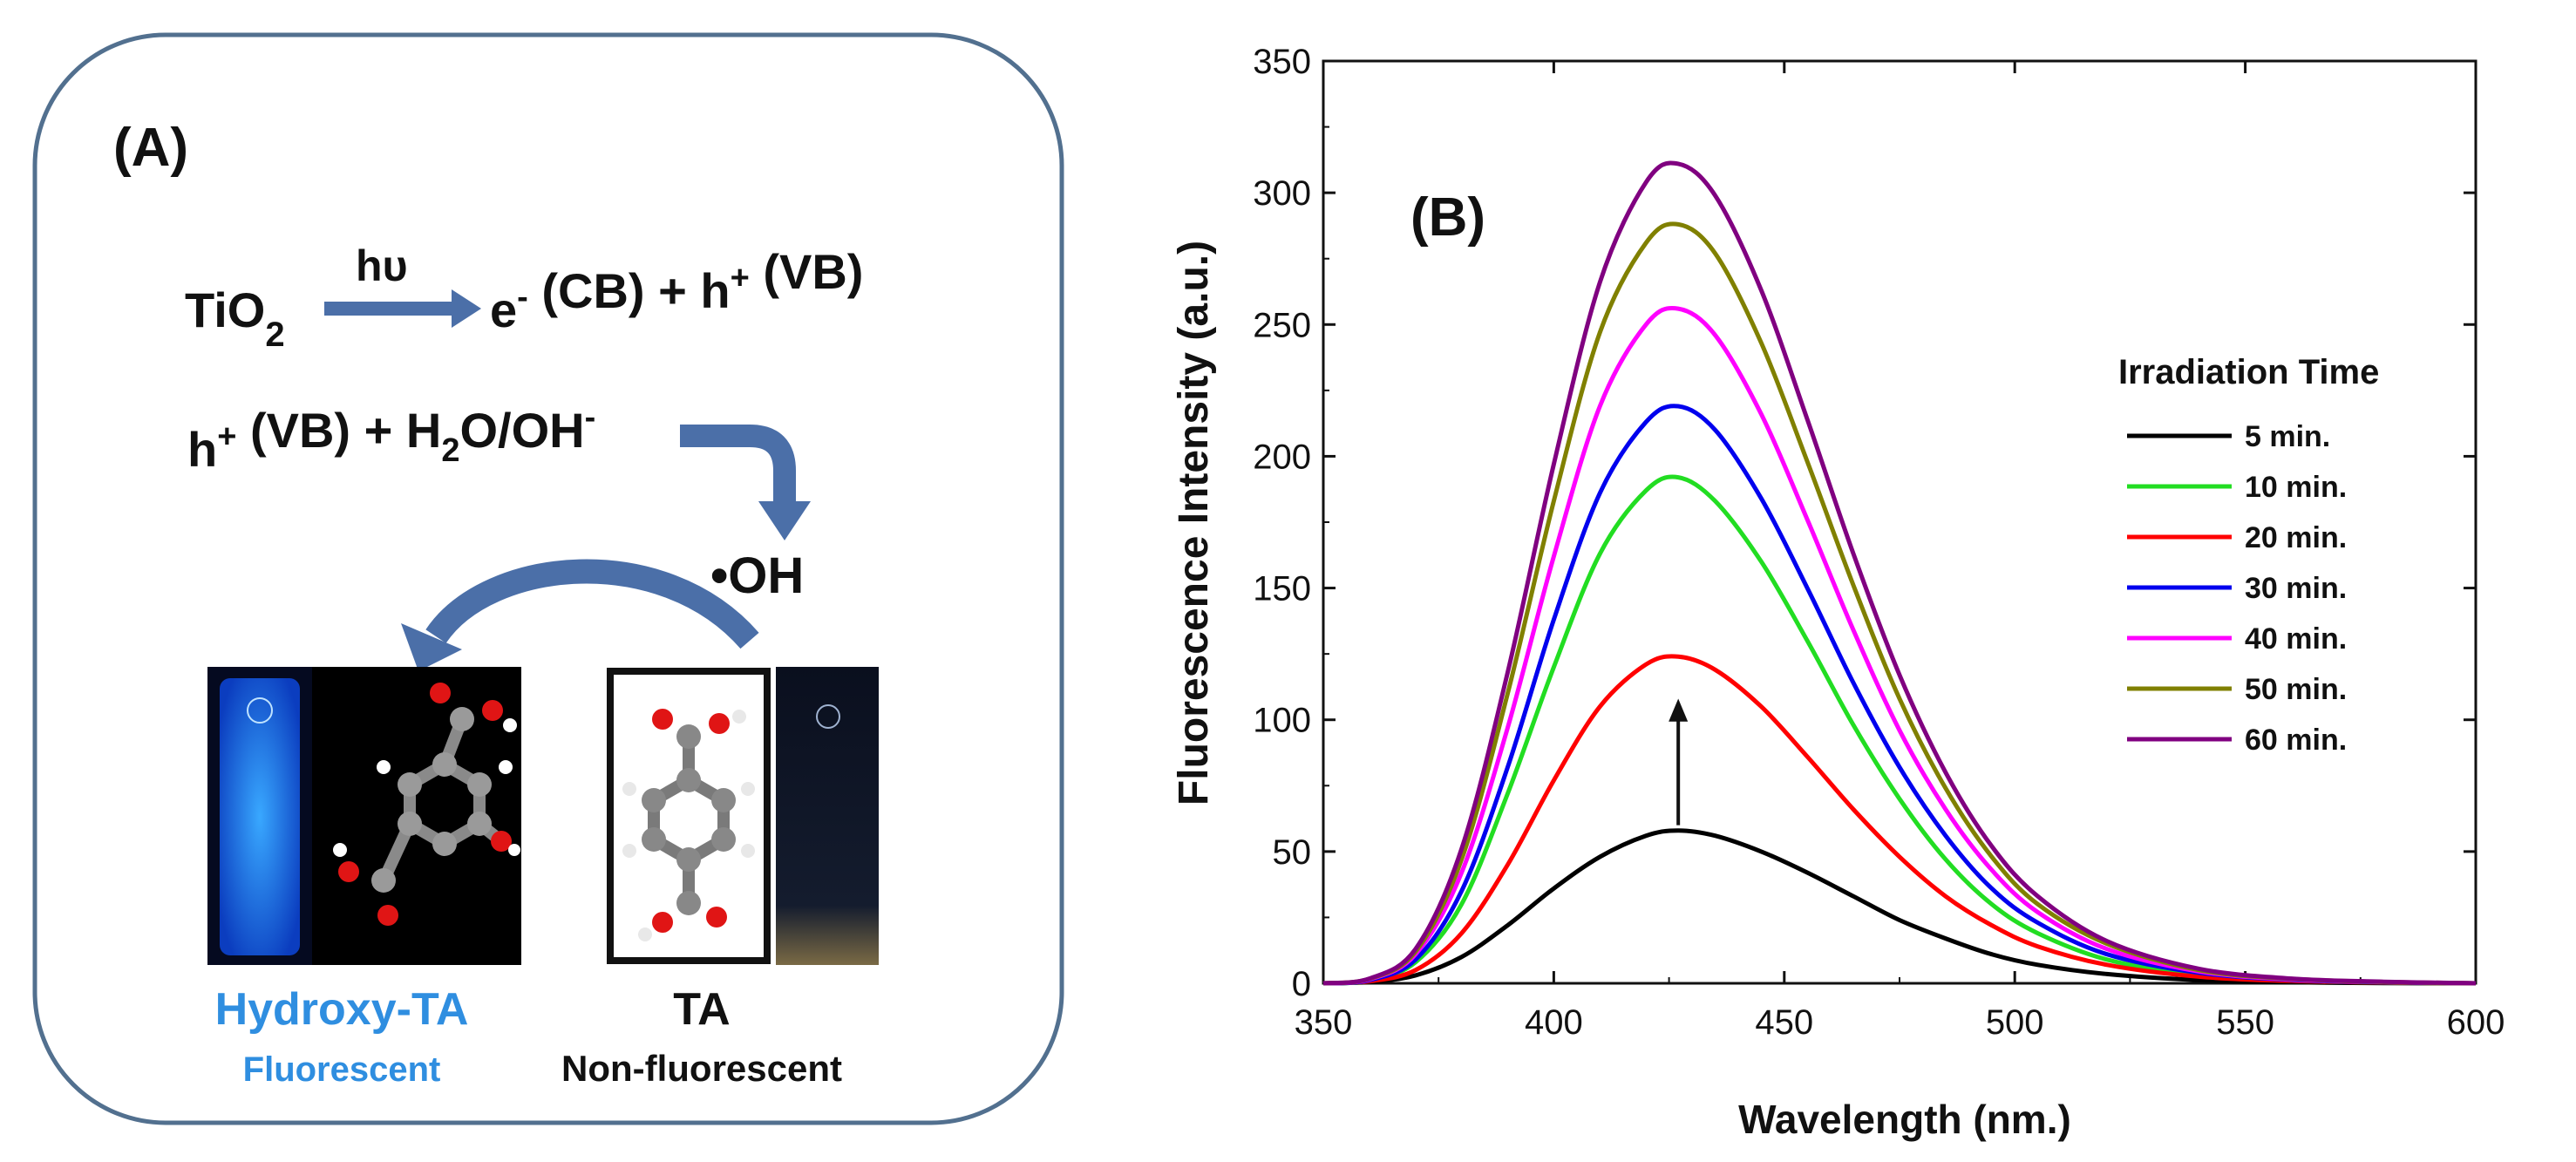  I want to click on legend-entry-label: 40 min., so click(2296, 639).